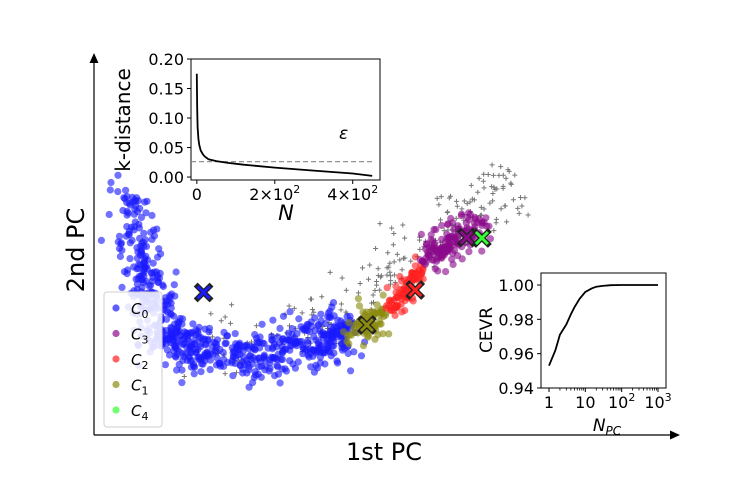 Image resolution: width=747 pixels, height=498 pixels. What do you see at coordinates (342, 281) in the screenshot?
I see `cluster-centroids` at bounding box center [342, 281].